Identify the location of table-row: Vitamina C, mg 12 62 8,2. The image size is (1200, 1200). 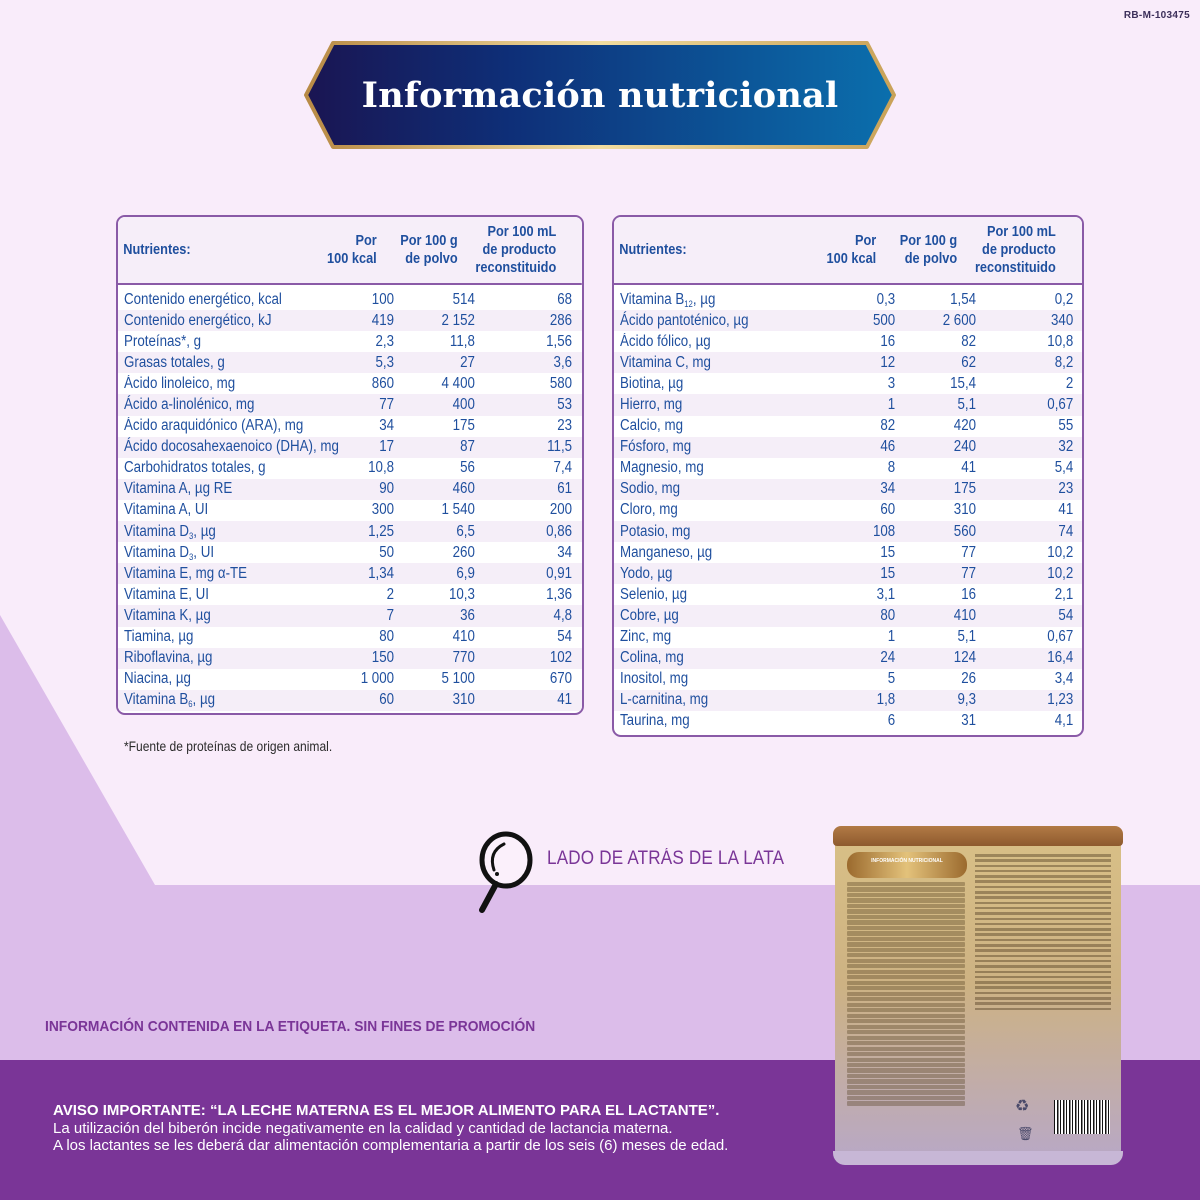
(848, 363).